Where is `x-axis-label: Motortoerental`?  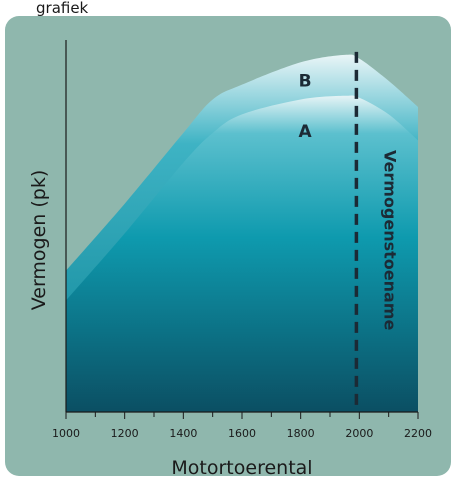
x-axis-label: Motortoerental is located at coordinates (241, 468).